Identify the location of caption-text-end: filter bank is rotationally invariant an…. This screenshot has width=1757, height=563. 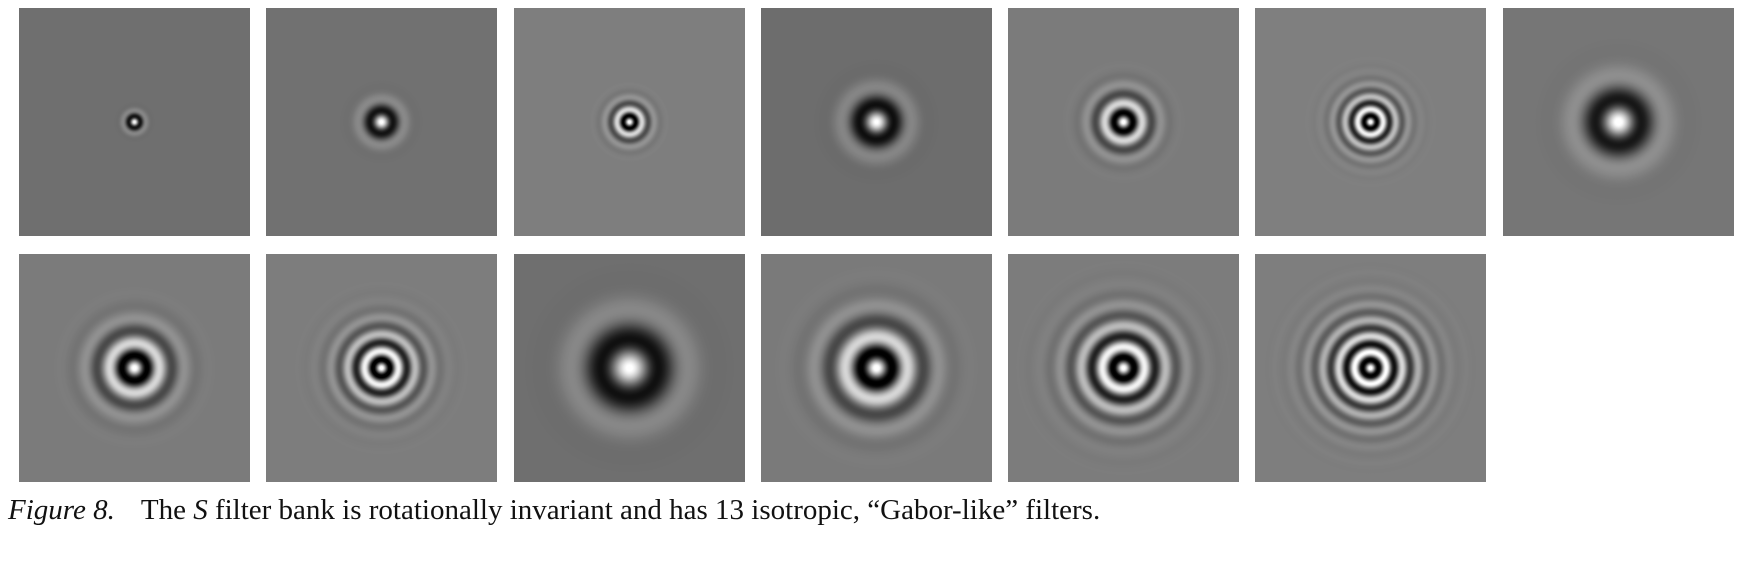
(654, 510).